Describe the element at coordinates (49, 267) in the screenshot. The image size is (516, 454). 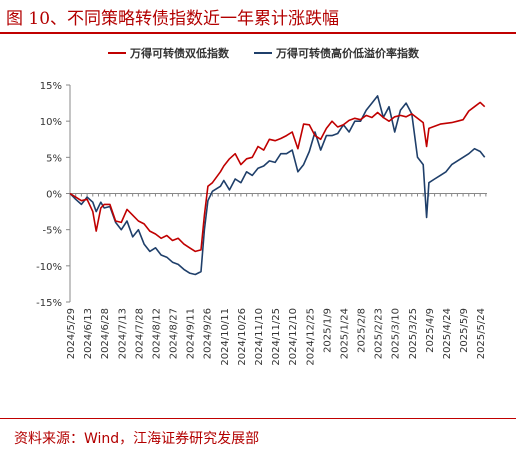
I see `y-tick-label: -10%` at that location.